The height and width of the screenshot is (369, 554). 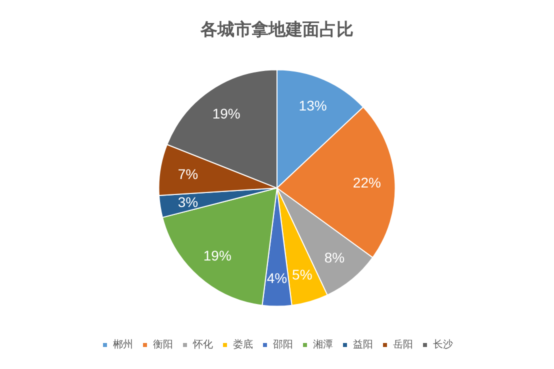 I want to click on data-label: 13%, so click(x=312, y=105).